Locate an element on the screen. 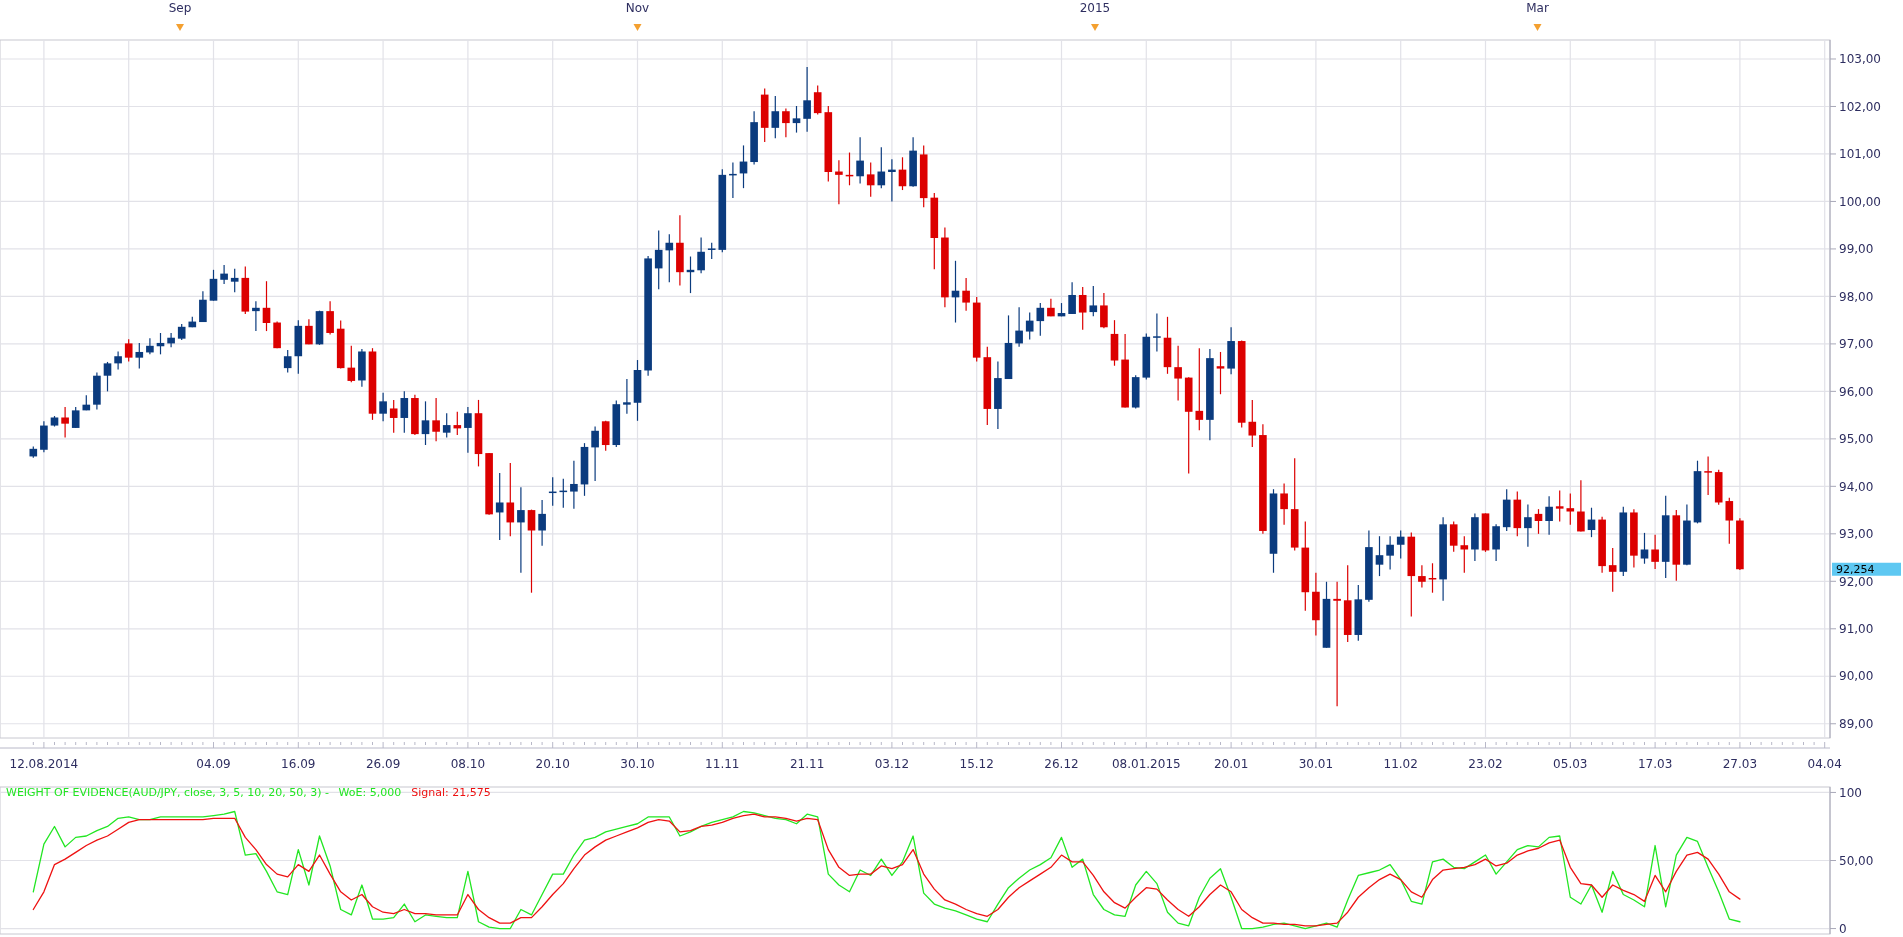 The height and width of the screenshot is (937, 1903). text: Signal: 21,575 is located at coordinates (451, 792).